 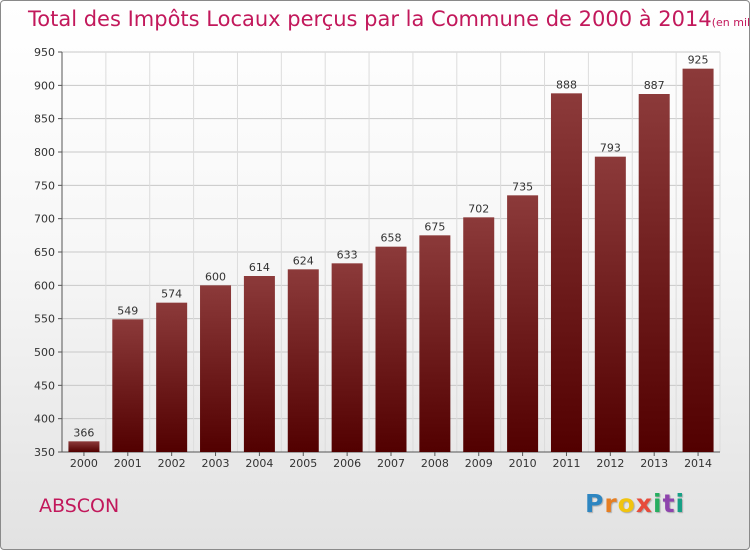 What do you see at coordinates (44, 152) in the screenshot?
I see `y-tick-label: 800` at bounding box center [44, 152].